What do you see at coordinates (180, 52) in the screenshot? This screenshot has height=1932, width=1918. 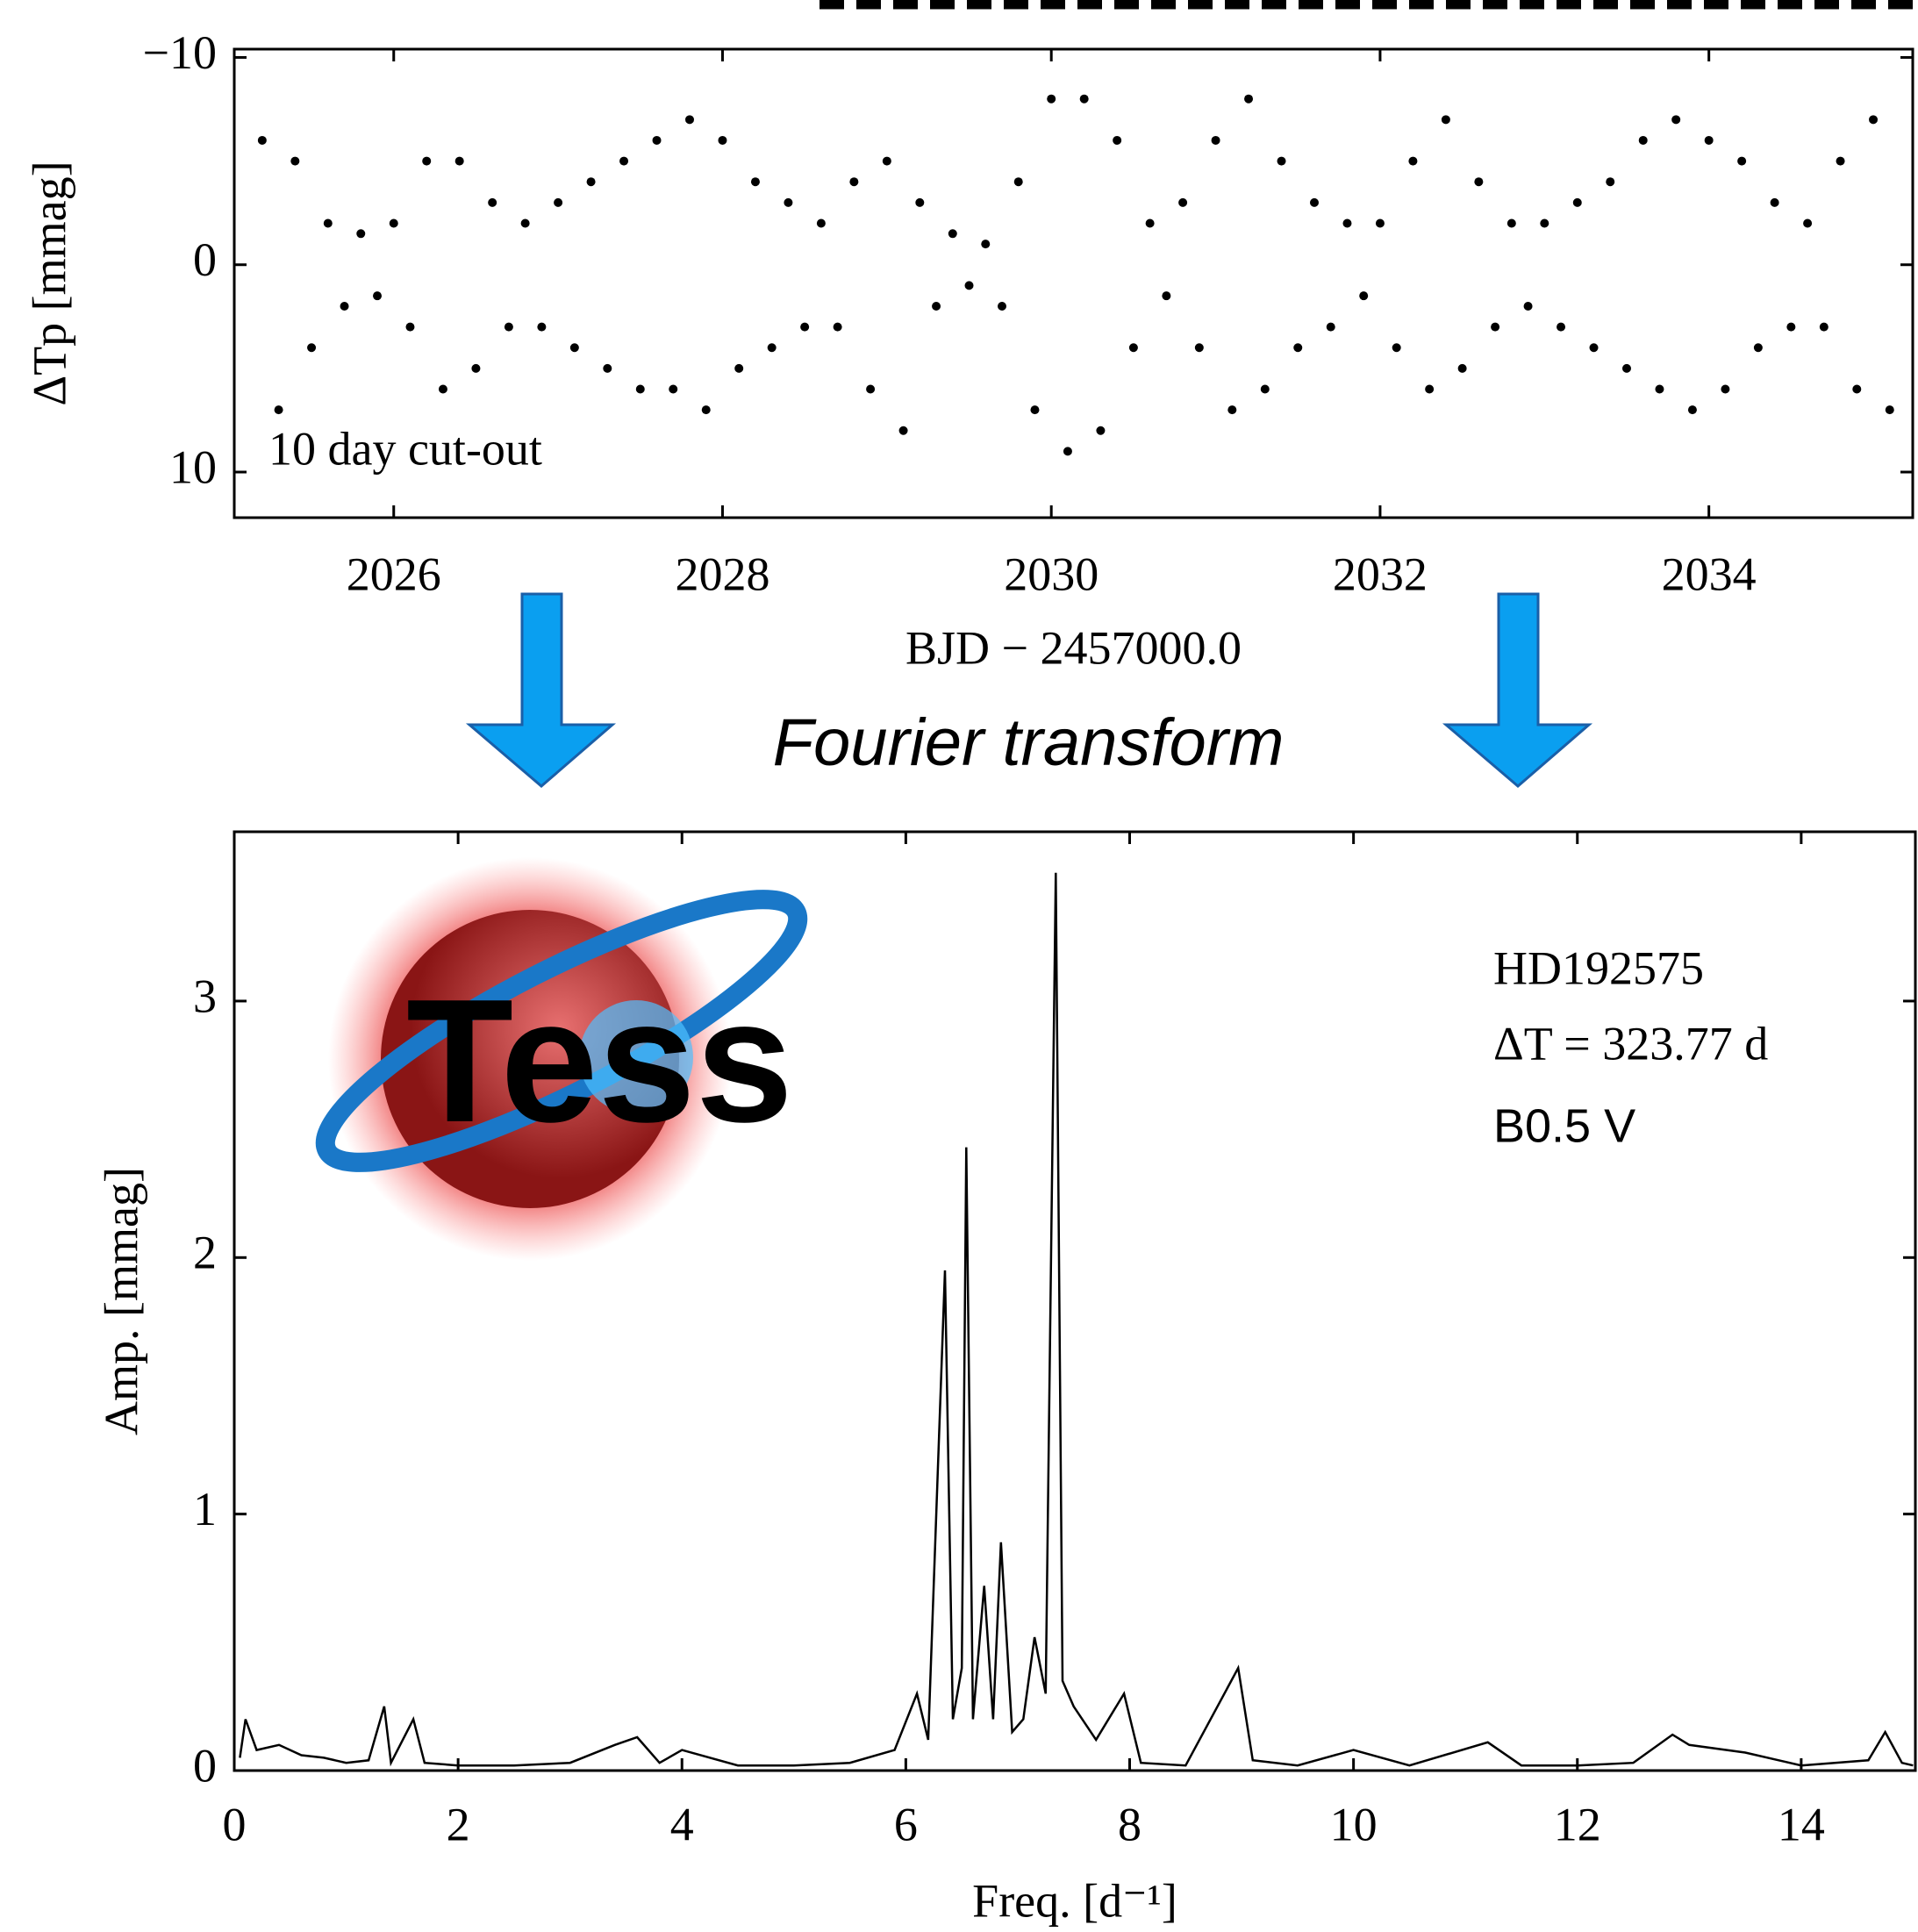 I see `y-tick-label: −10` at bounding box center [180, 52].